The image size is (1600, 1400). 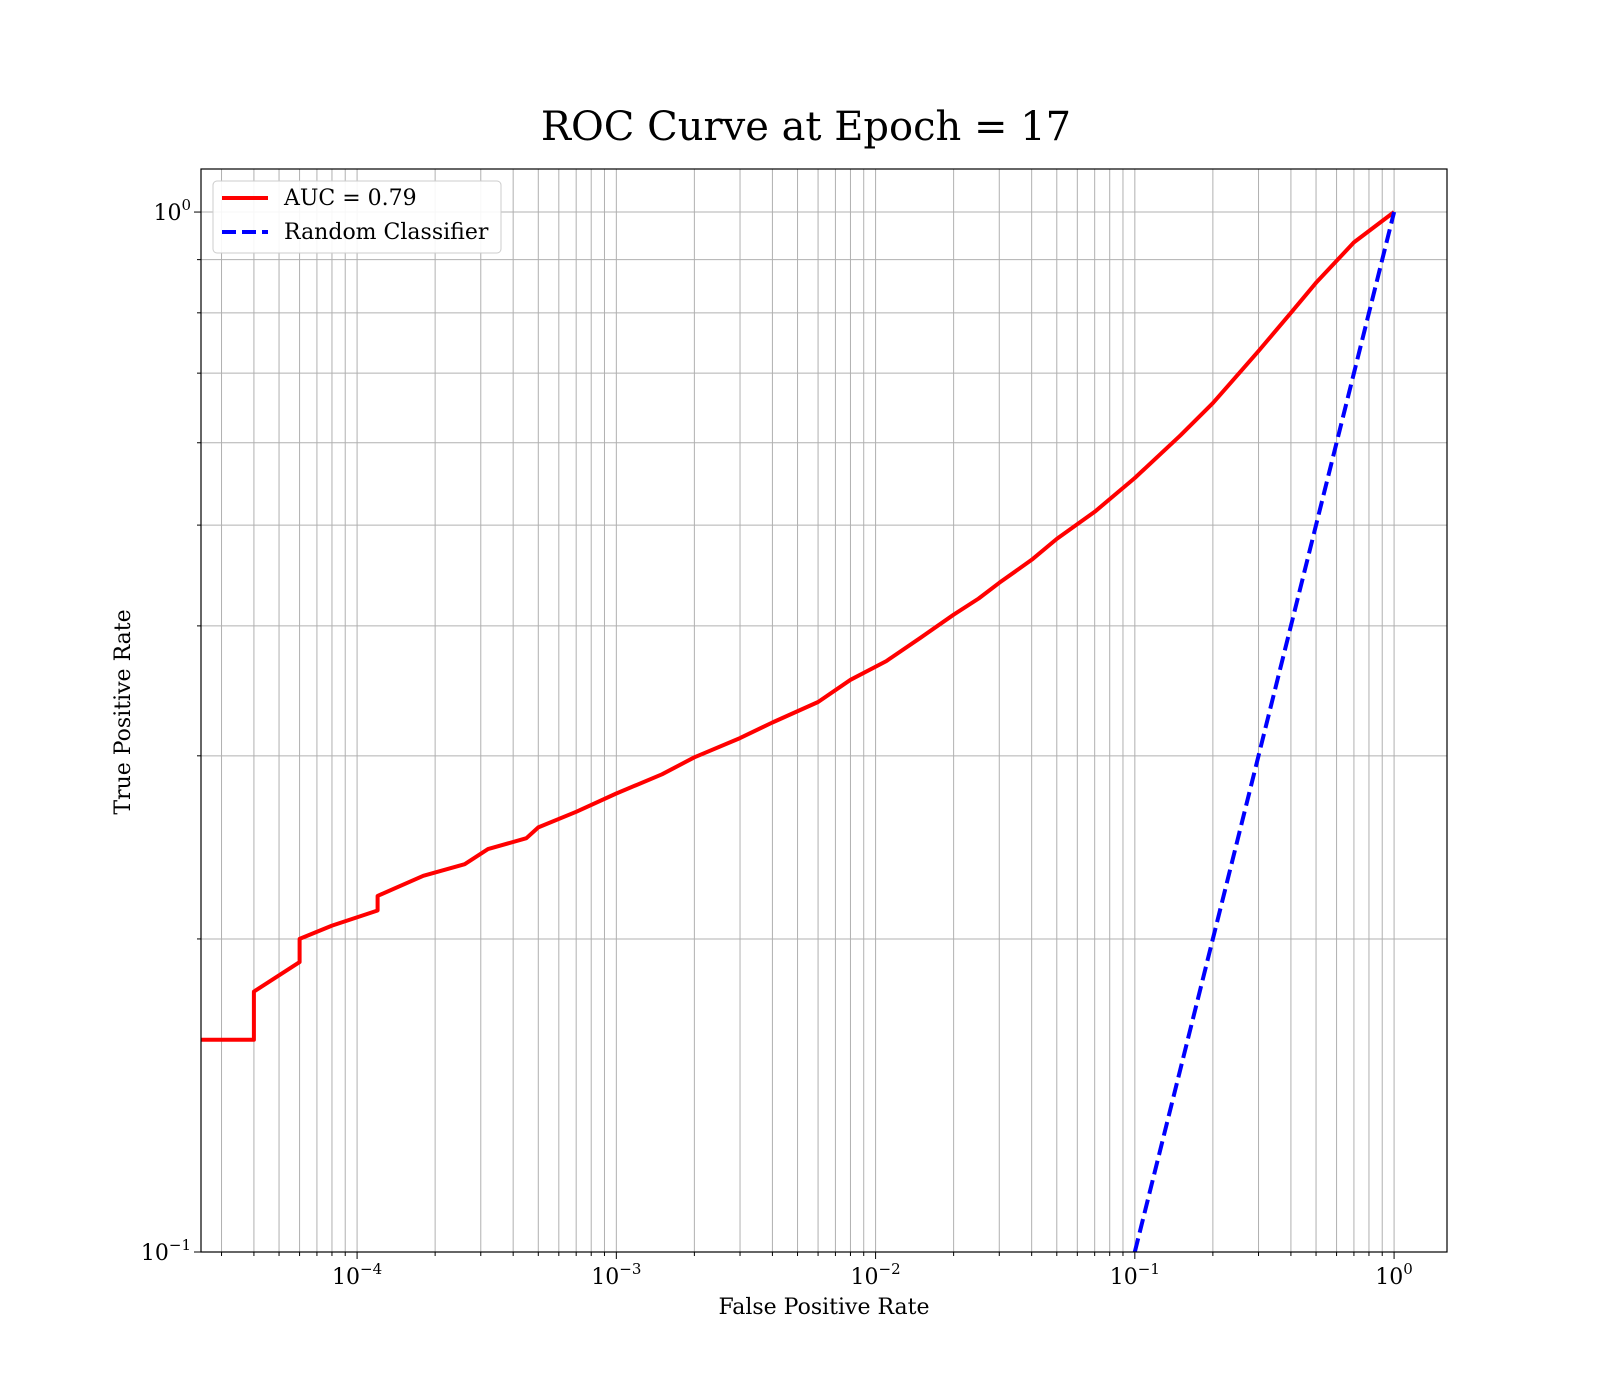 I want to click on legend: AUC = 0.79 Random Classifier, so click(x=357, y=217).